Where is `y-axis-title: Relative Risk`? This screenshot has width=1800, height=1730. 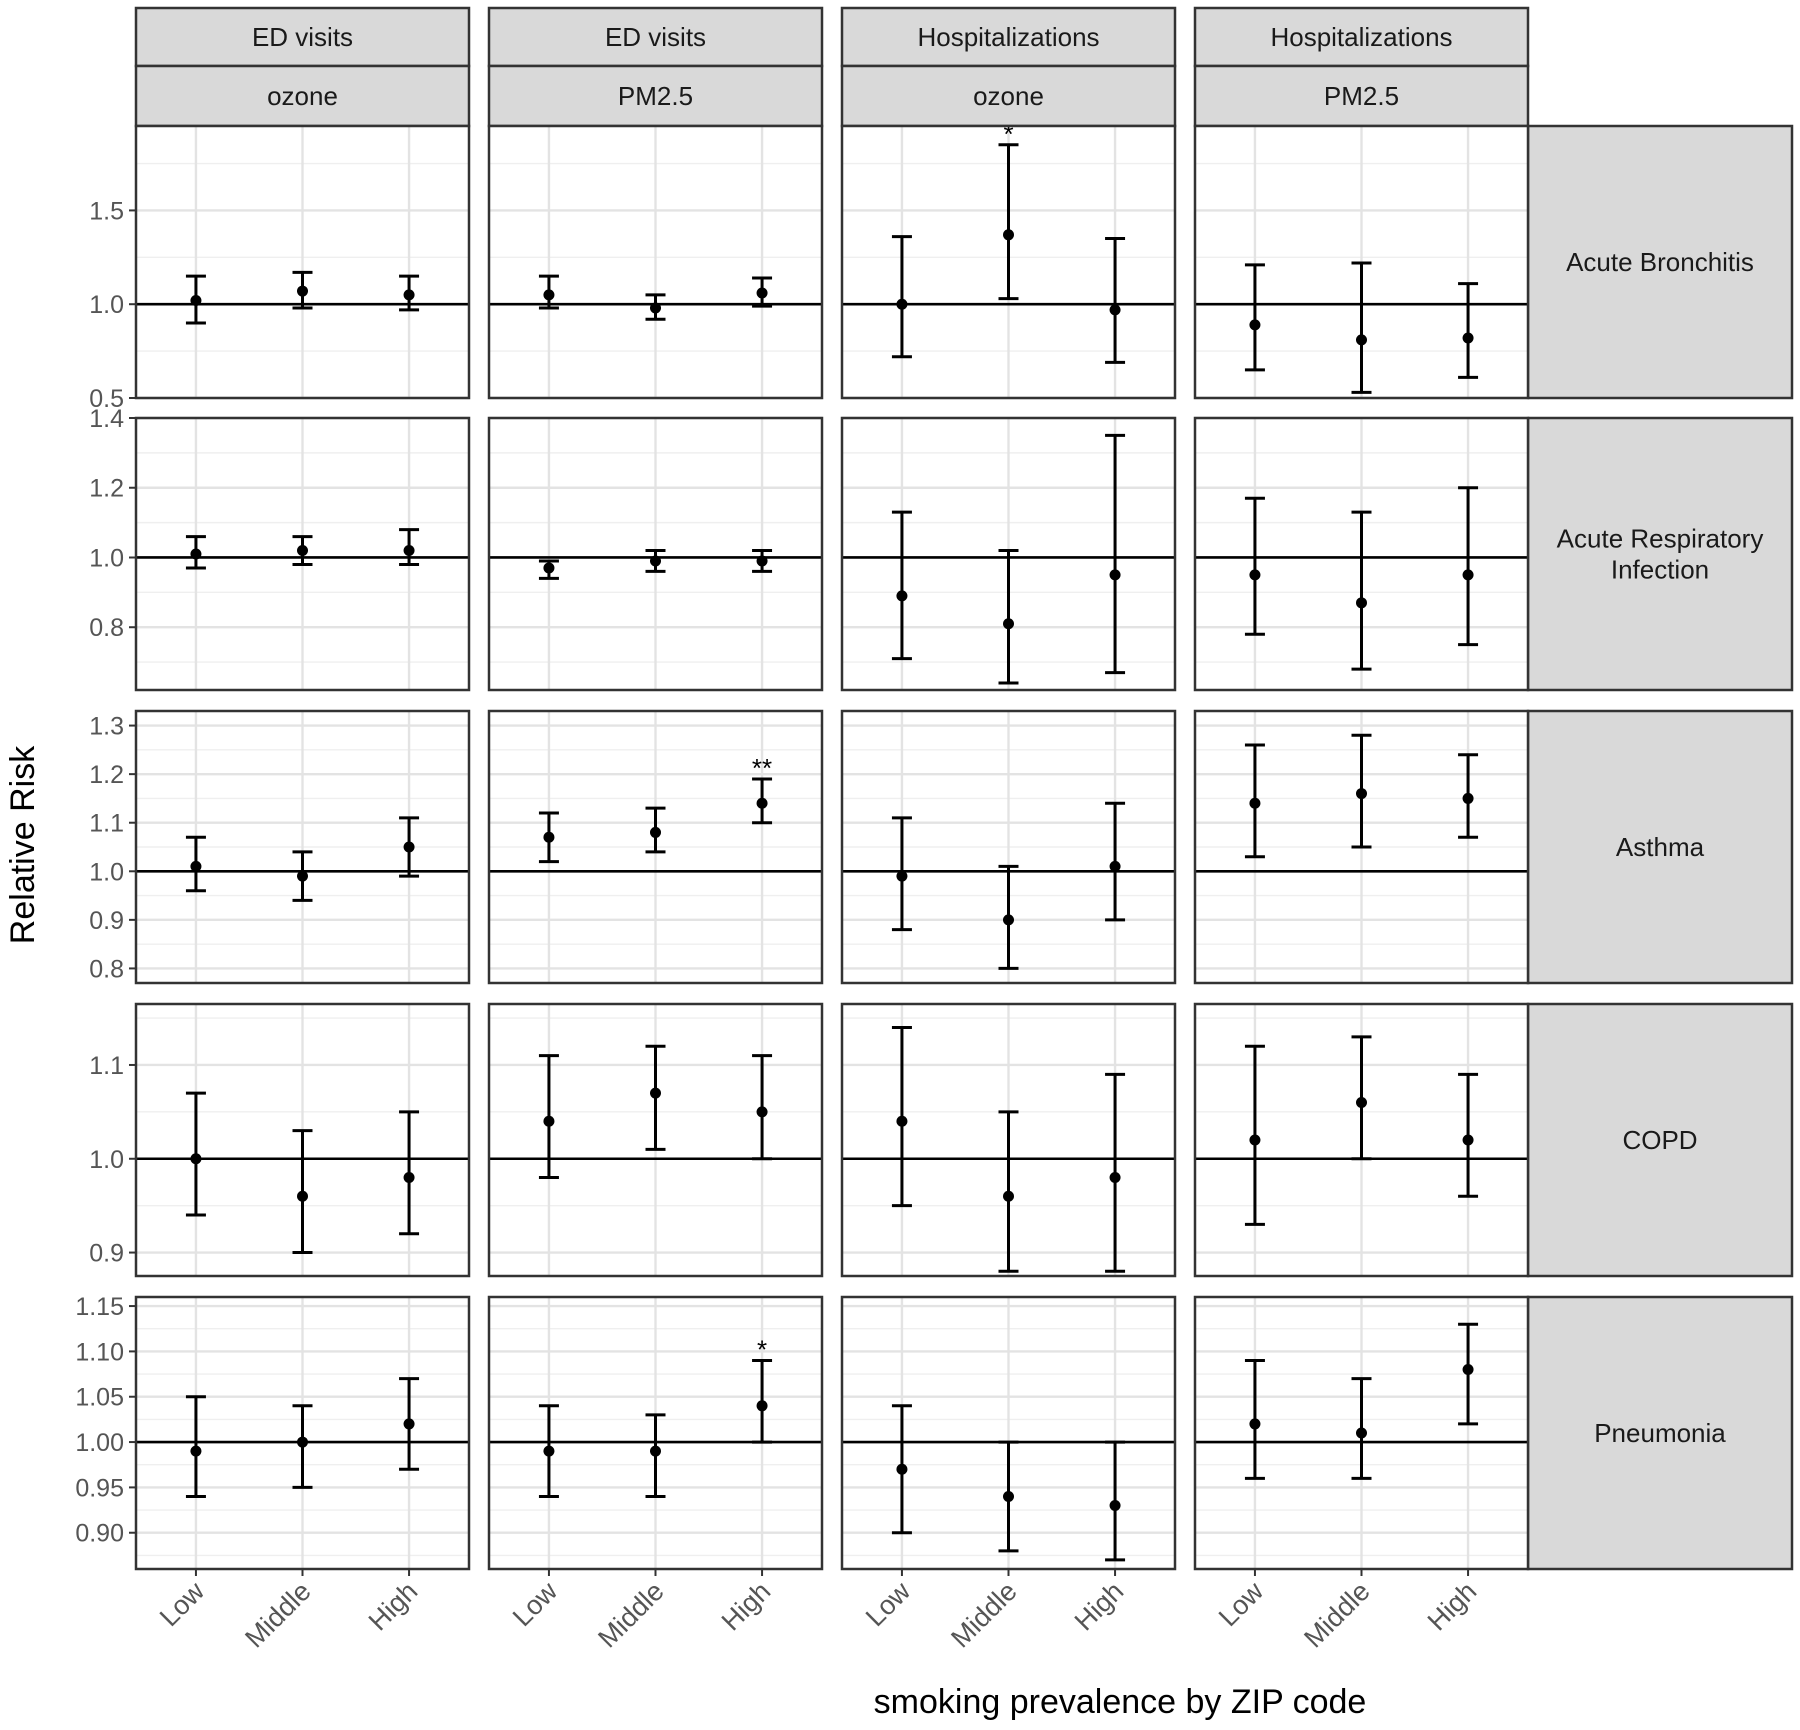 y-axis-title: Relative Risk is located at coordinates (23, 844).